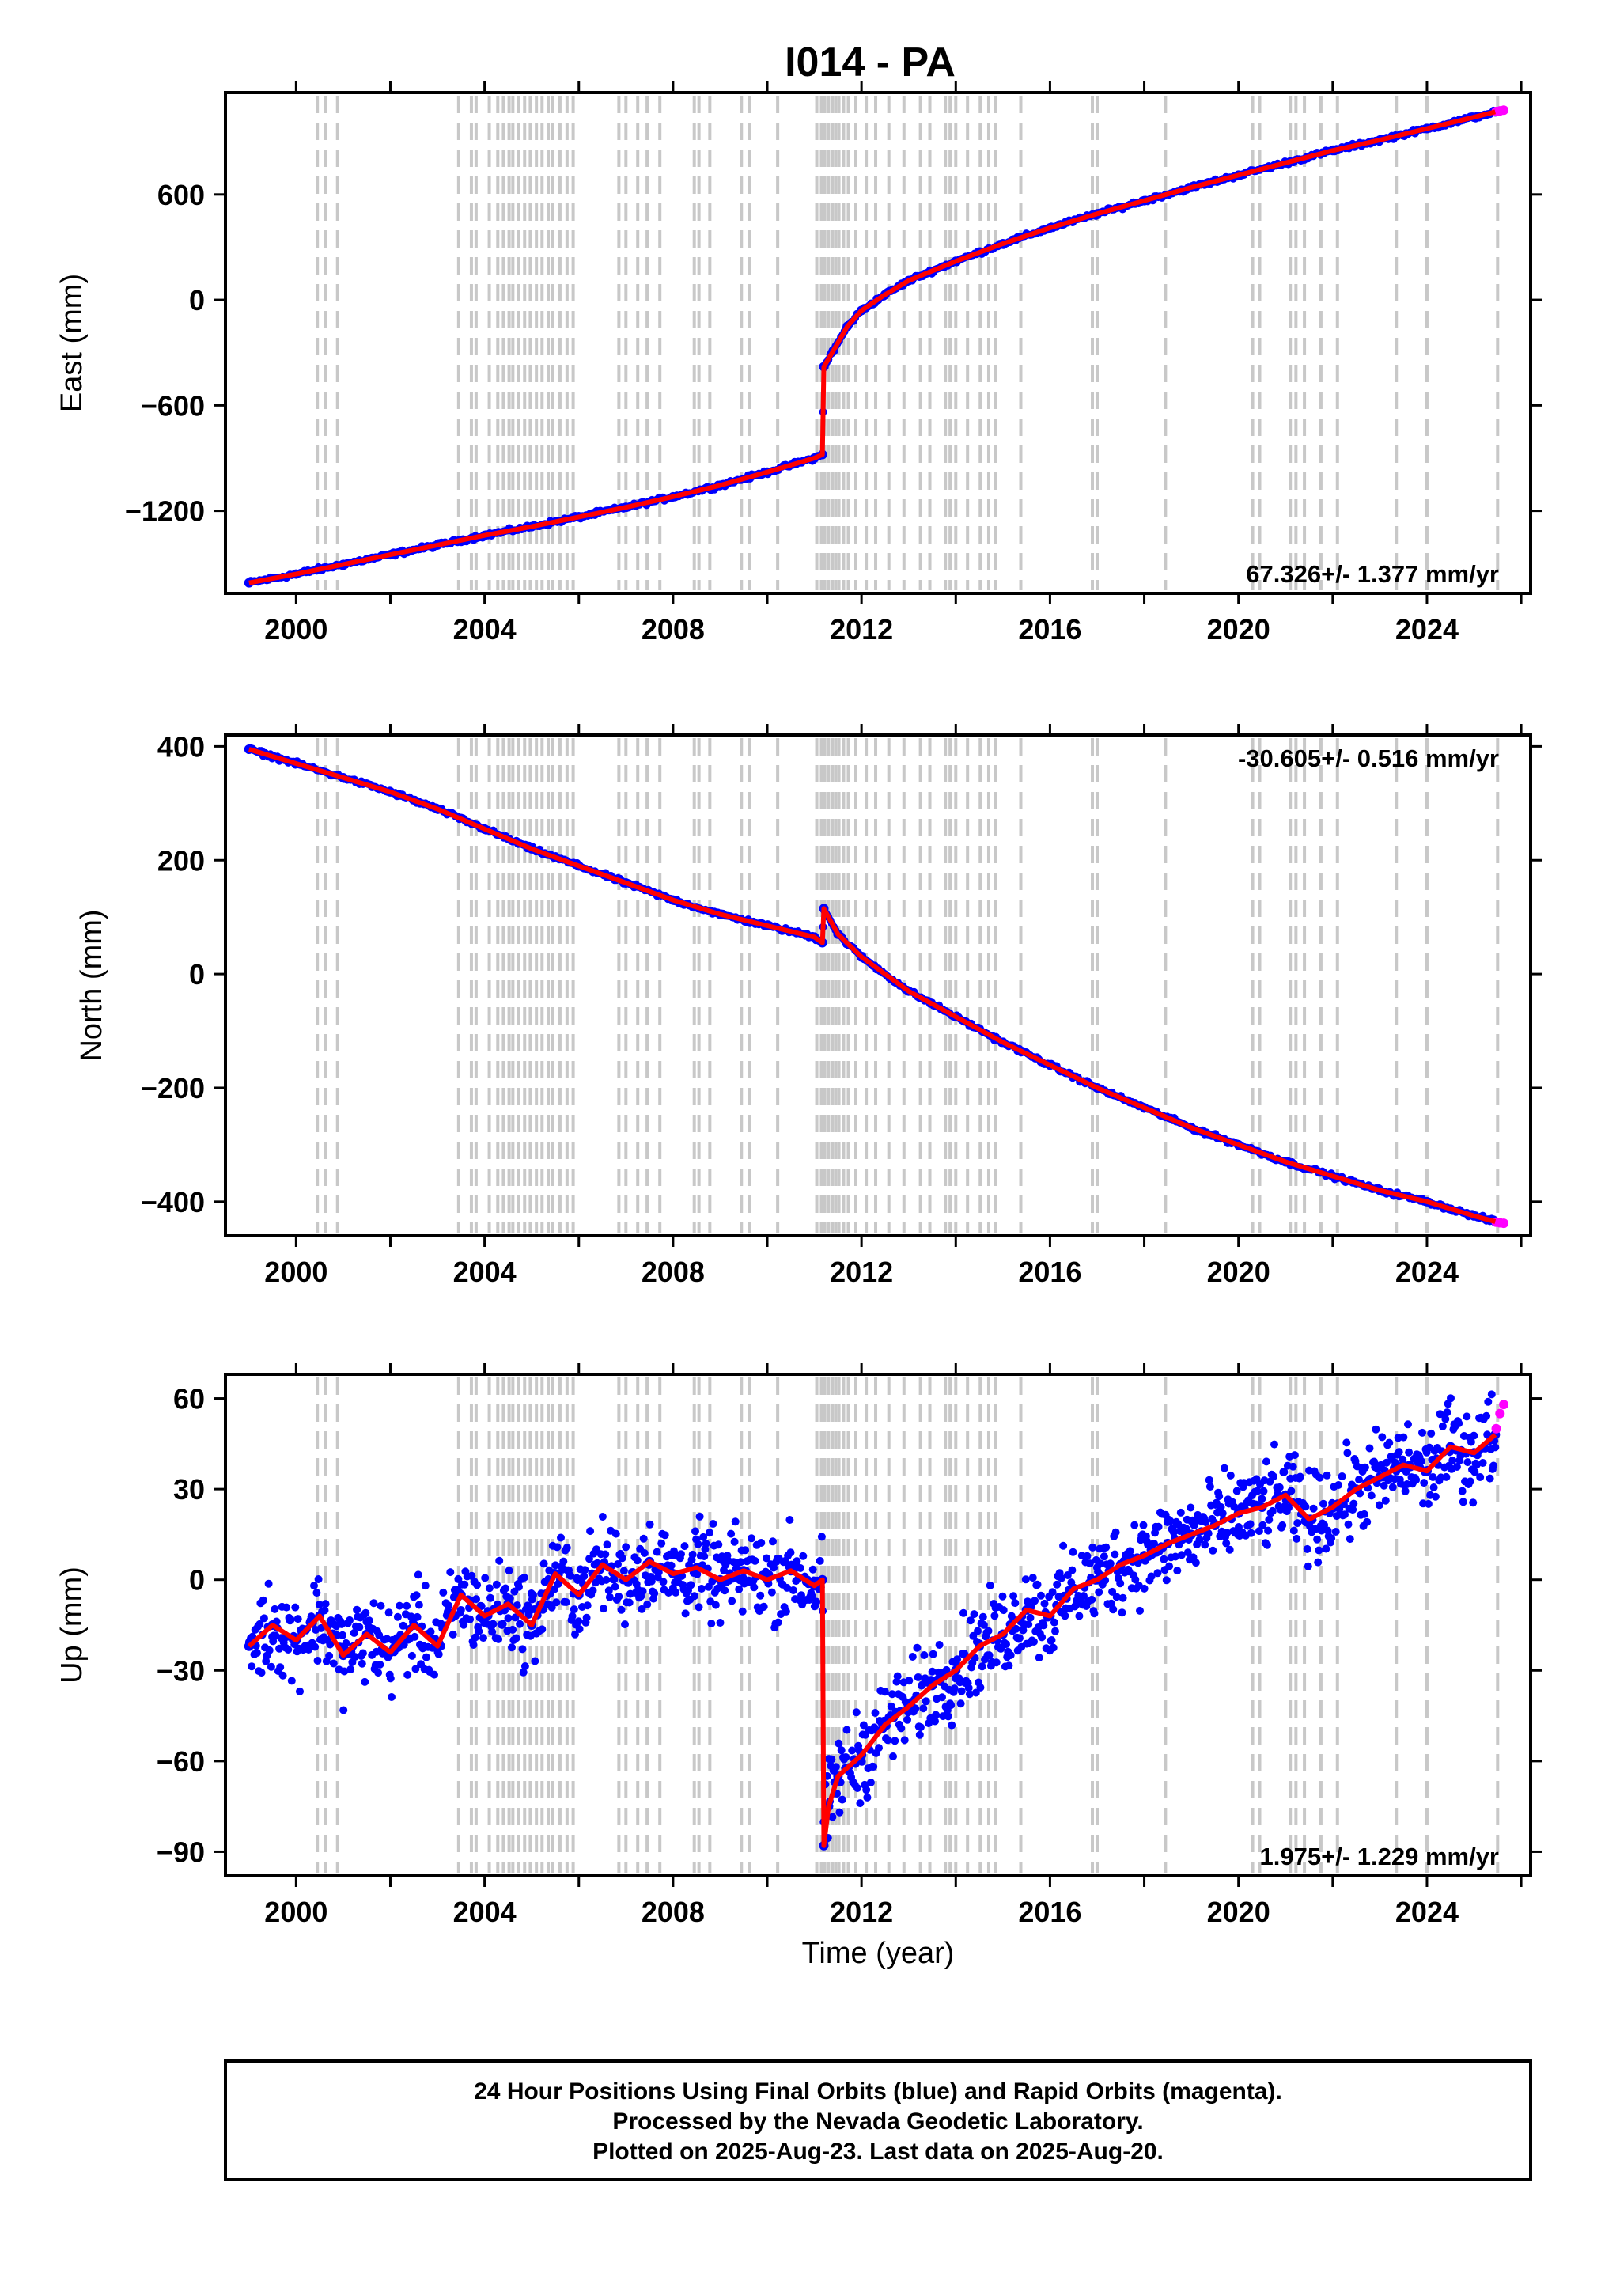 This screenshot has height=2296, width=1601. Describe the element at coordinates (92, 985) in the screenshot. I see `north-y-axis-label: North (mm)` at that location.